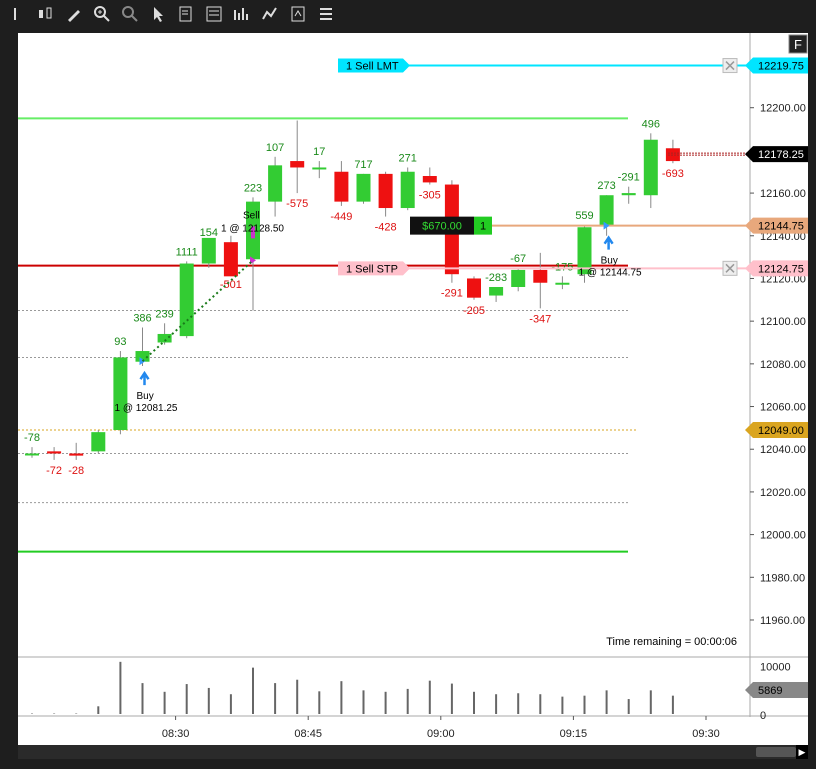  Describe the element at coordinates (518, 259) in the screenshot. I see `bar-delta-label: -67` at that location.